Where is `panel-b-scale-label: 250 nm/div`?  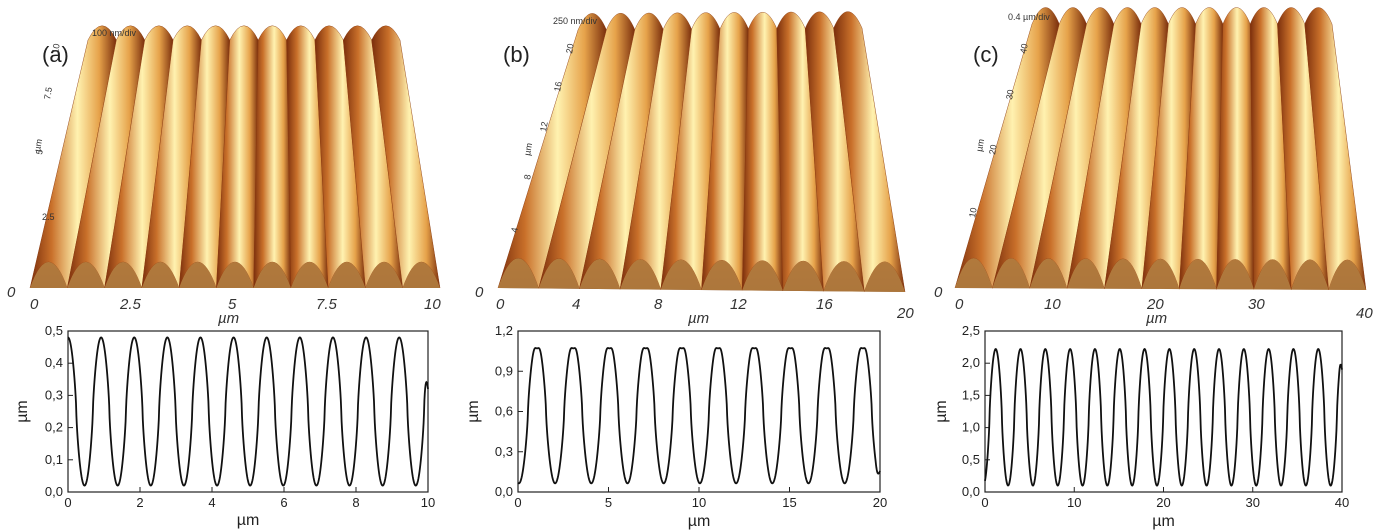
panel-b-scale-label: 250 nm/div is located at coordinates (575, 21).